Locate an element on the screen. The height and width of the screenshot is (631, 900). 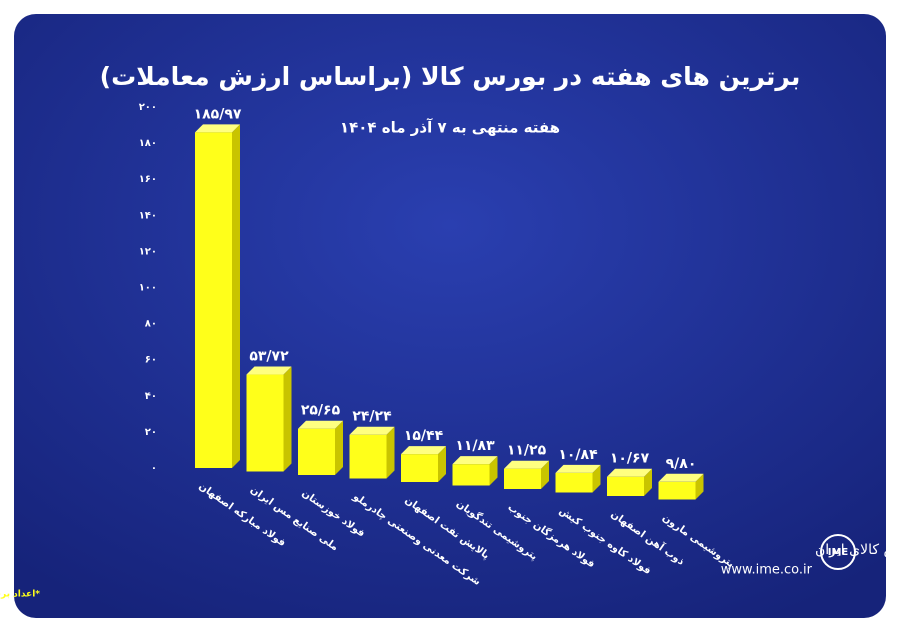
y-tick-label: ۴۰ is located at coordinates (151, 396).